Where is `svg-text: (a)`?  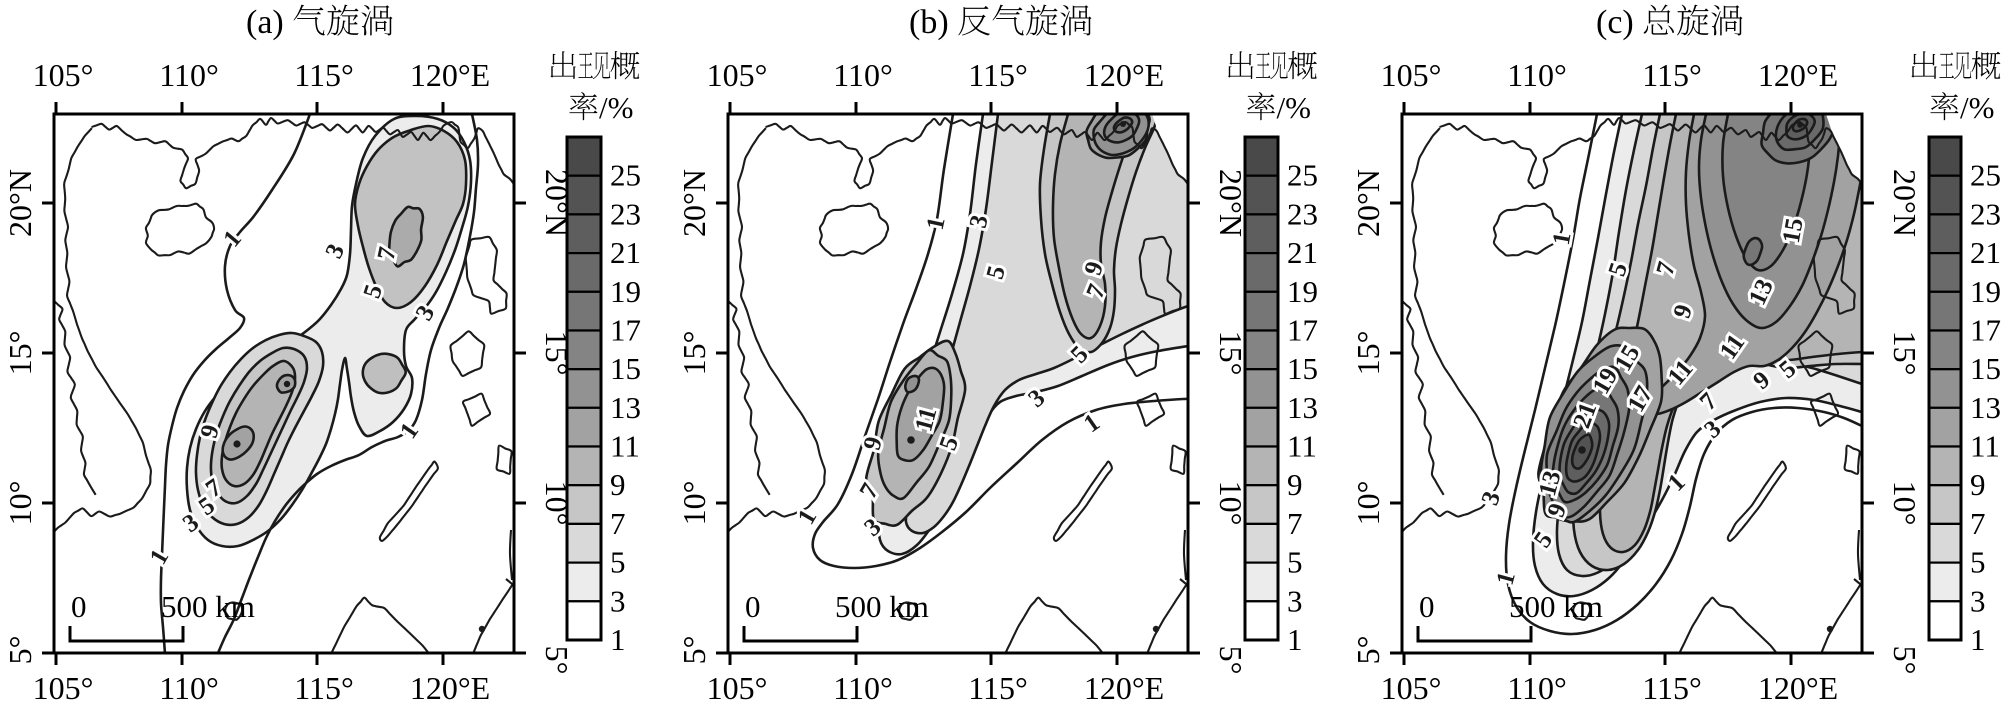
svg-text: (a) is located at coordinates (265, 22).